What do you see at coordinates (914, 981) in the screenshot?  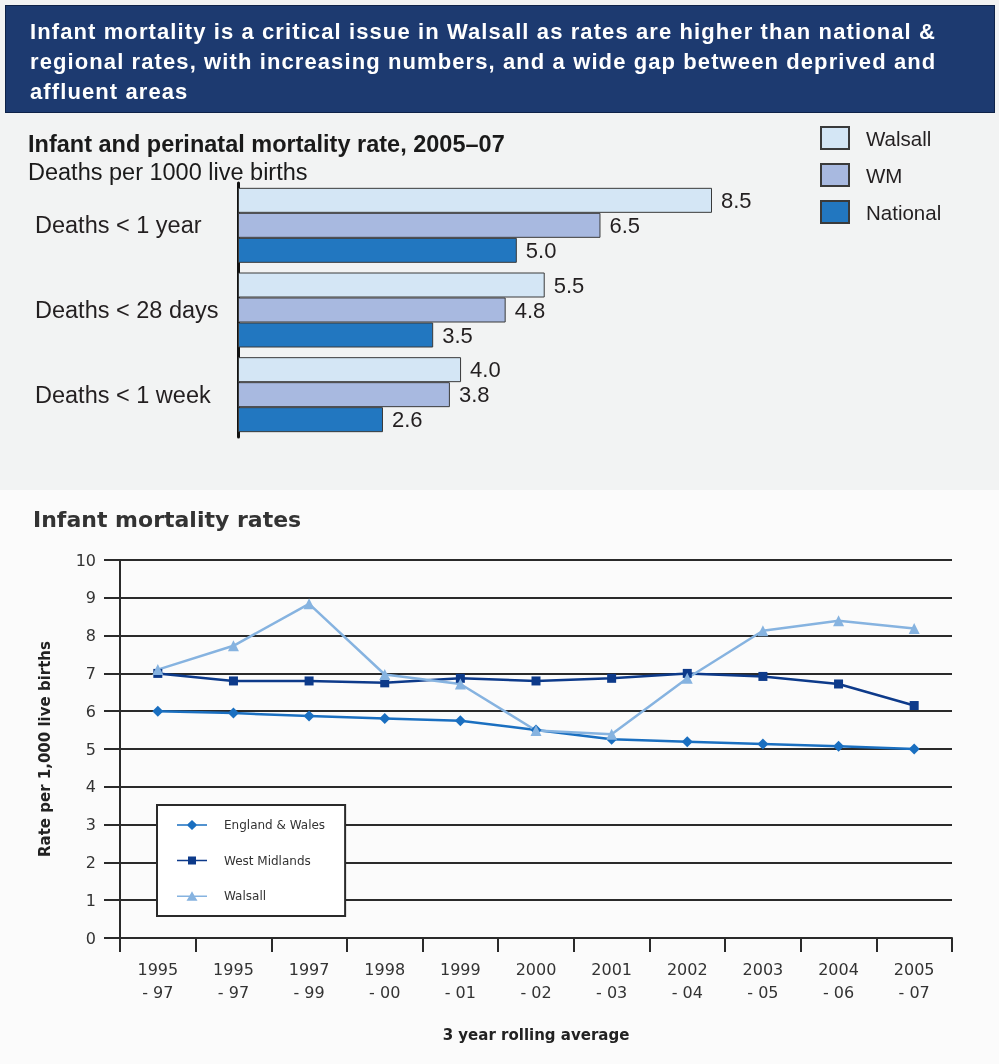 I see `x-tick-label: 2005 - 07` at bounding box center [914, 981].